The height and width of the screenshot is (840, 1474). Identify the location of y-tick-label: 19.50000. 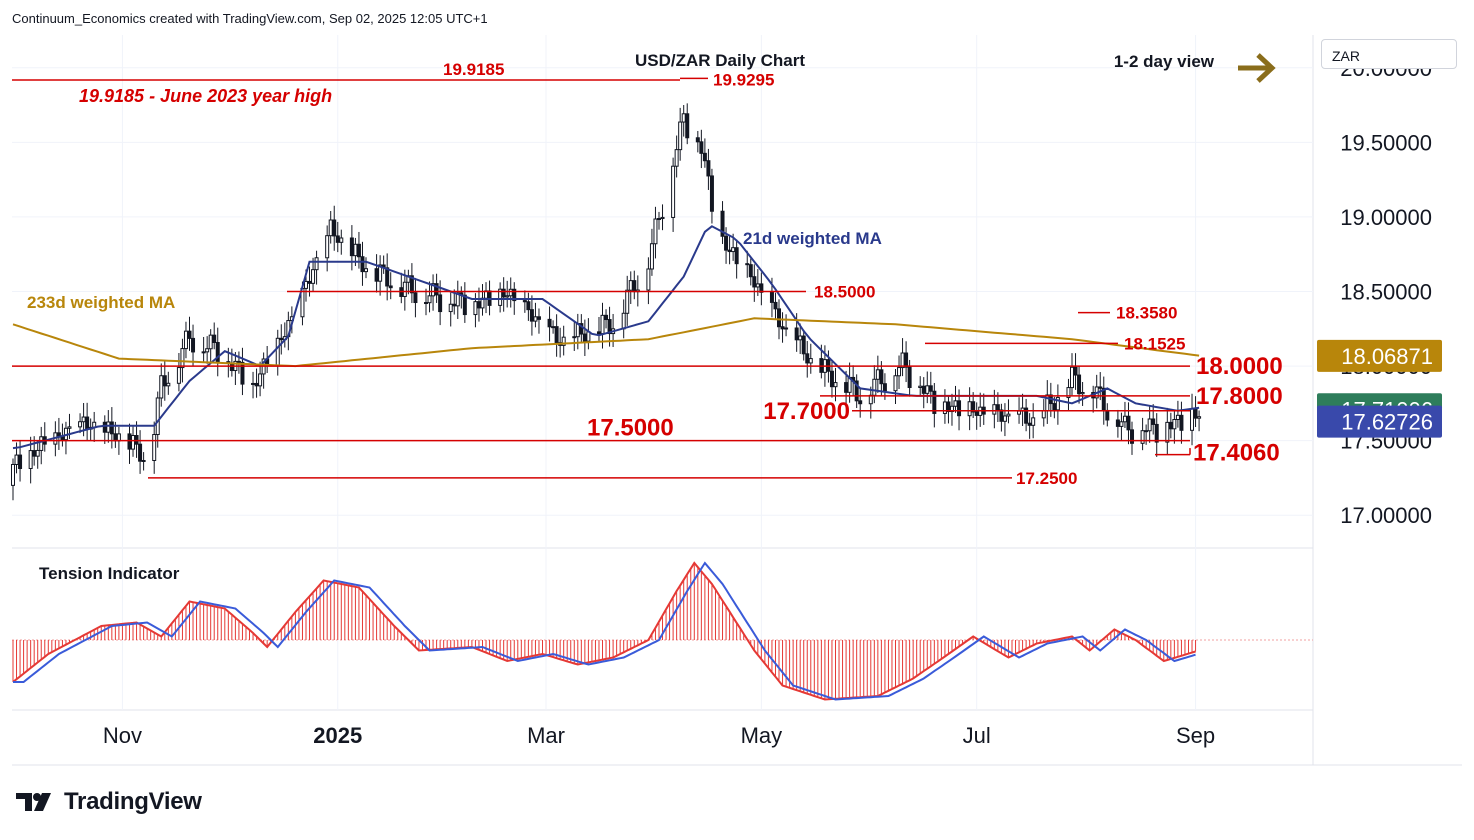
(1386, 142).